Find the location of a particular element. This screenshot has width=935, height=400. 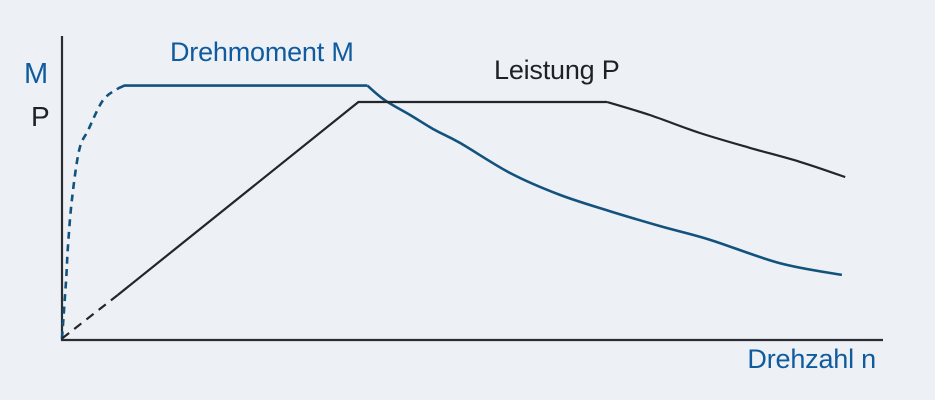

series-label-torque: Drehmoment M is located at coordinates (262, 52).